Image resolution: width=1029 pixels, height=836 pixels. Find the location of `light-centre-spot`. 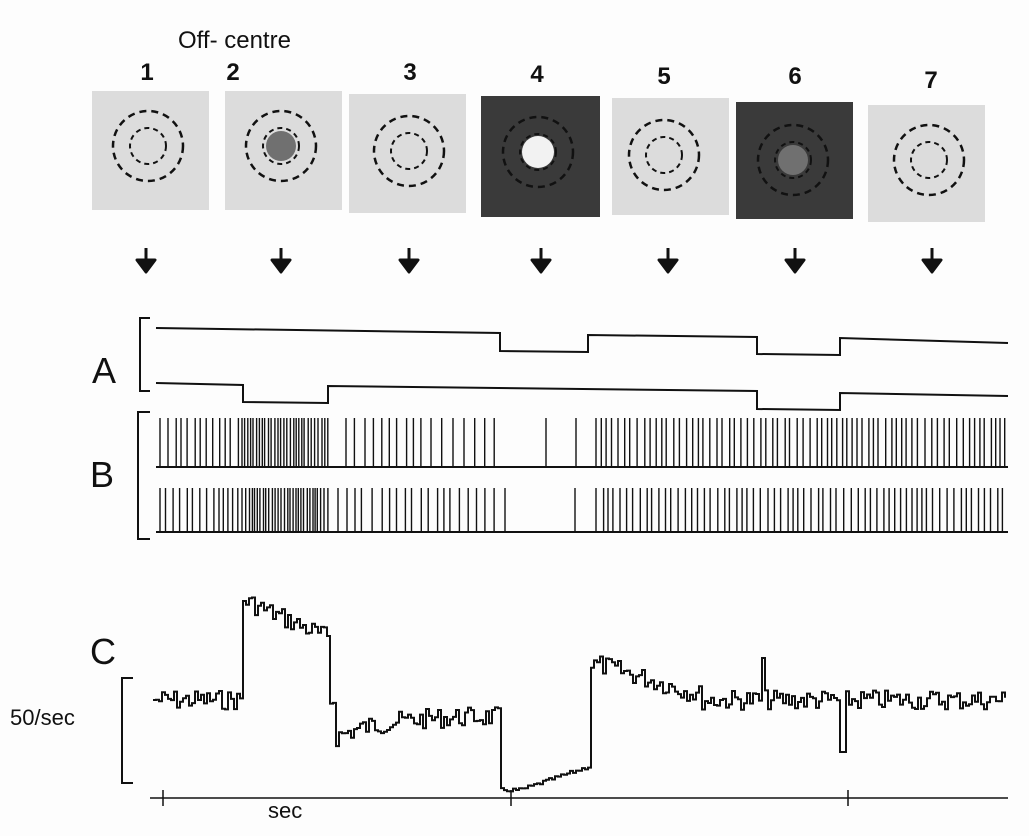

light-centre-spot is located at coordinates (538, 152).